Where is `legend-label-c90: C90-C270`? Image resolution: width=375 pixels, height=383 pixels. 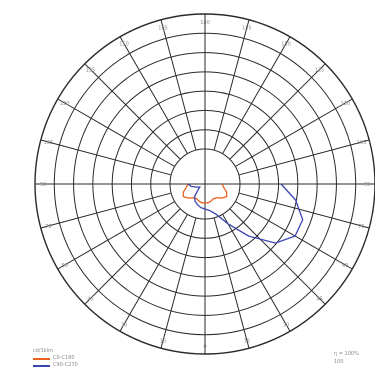 legend-label-c90: C90-C270 is located at coordinates (65, 365).